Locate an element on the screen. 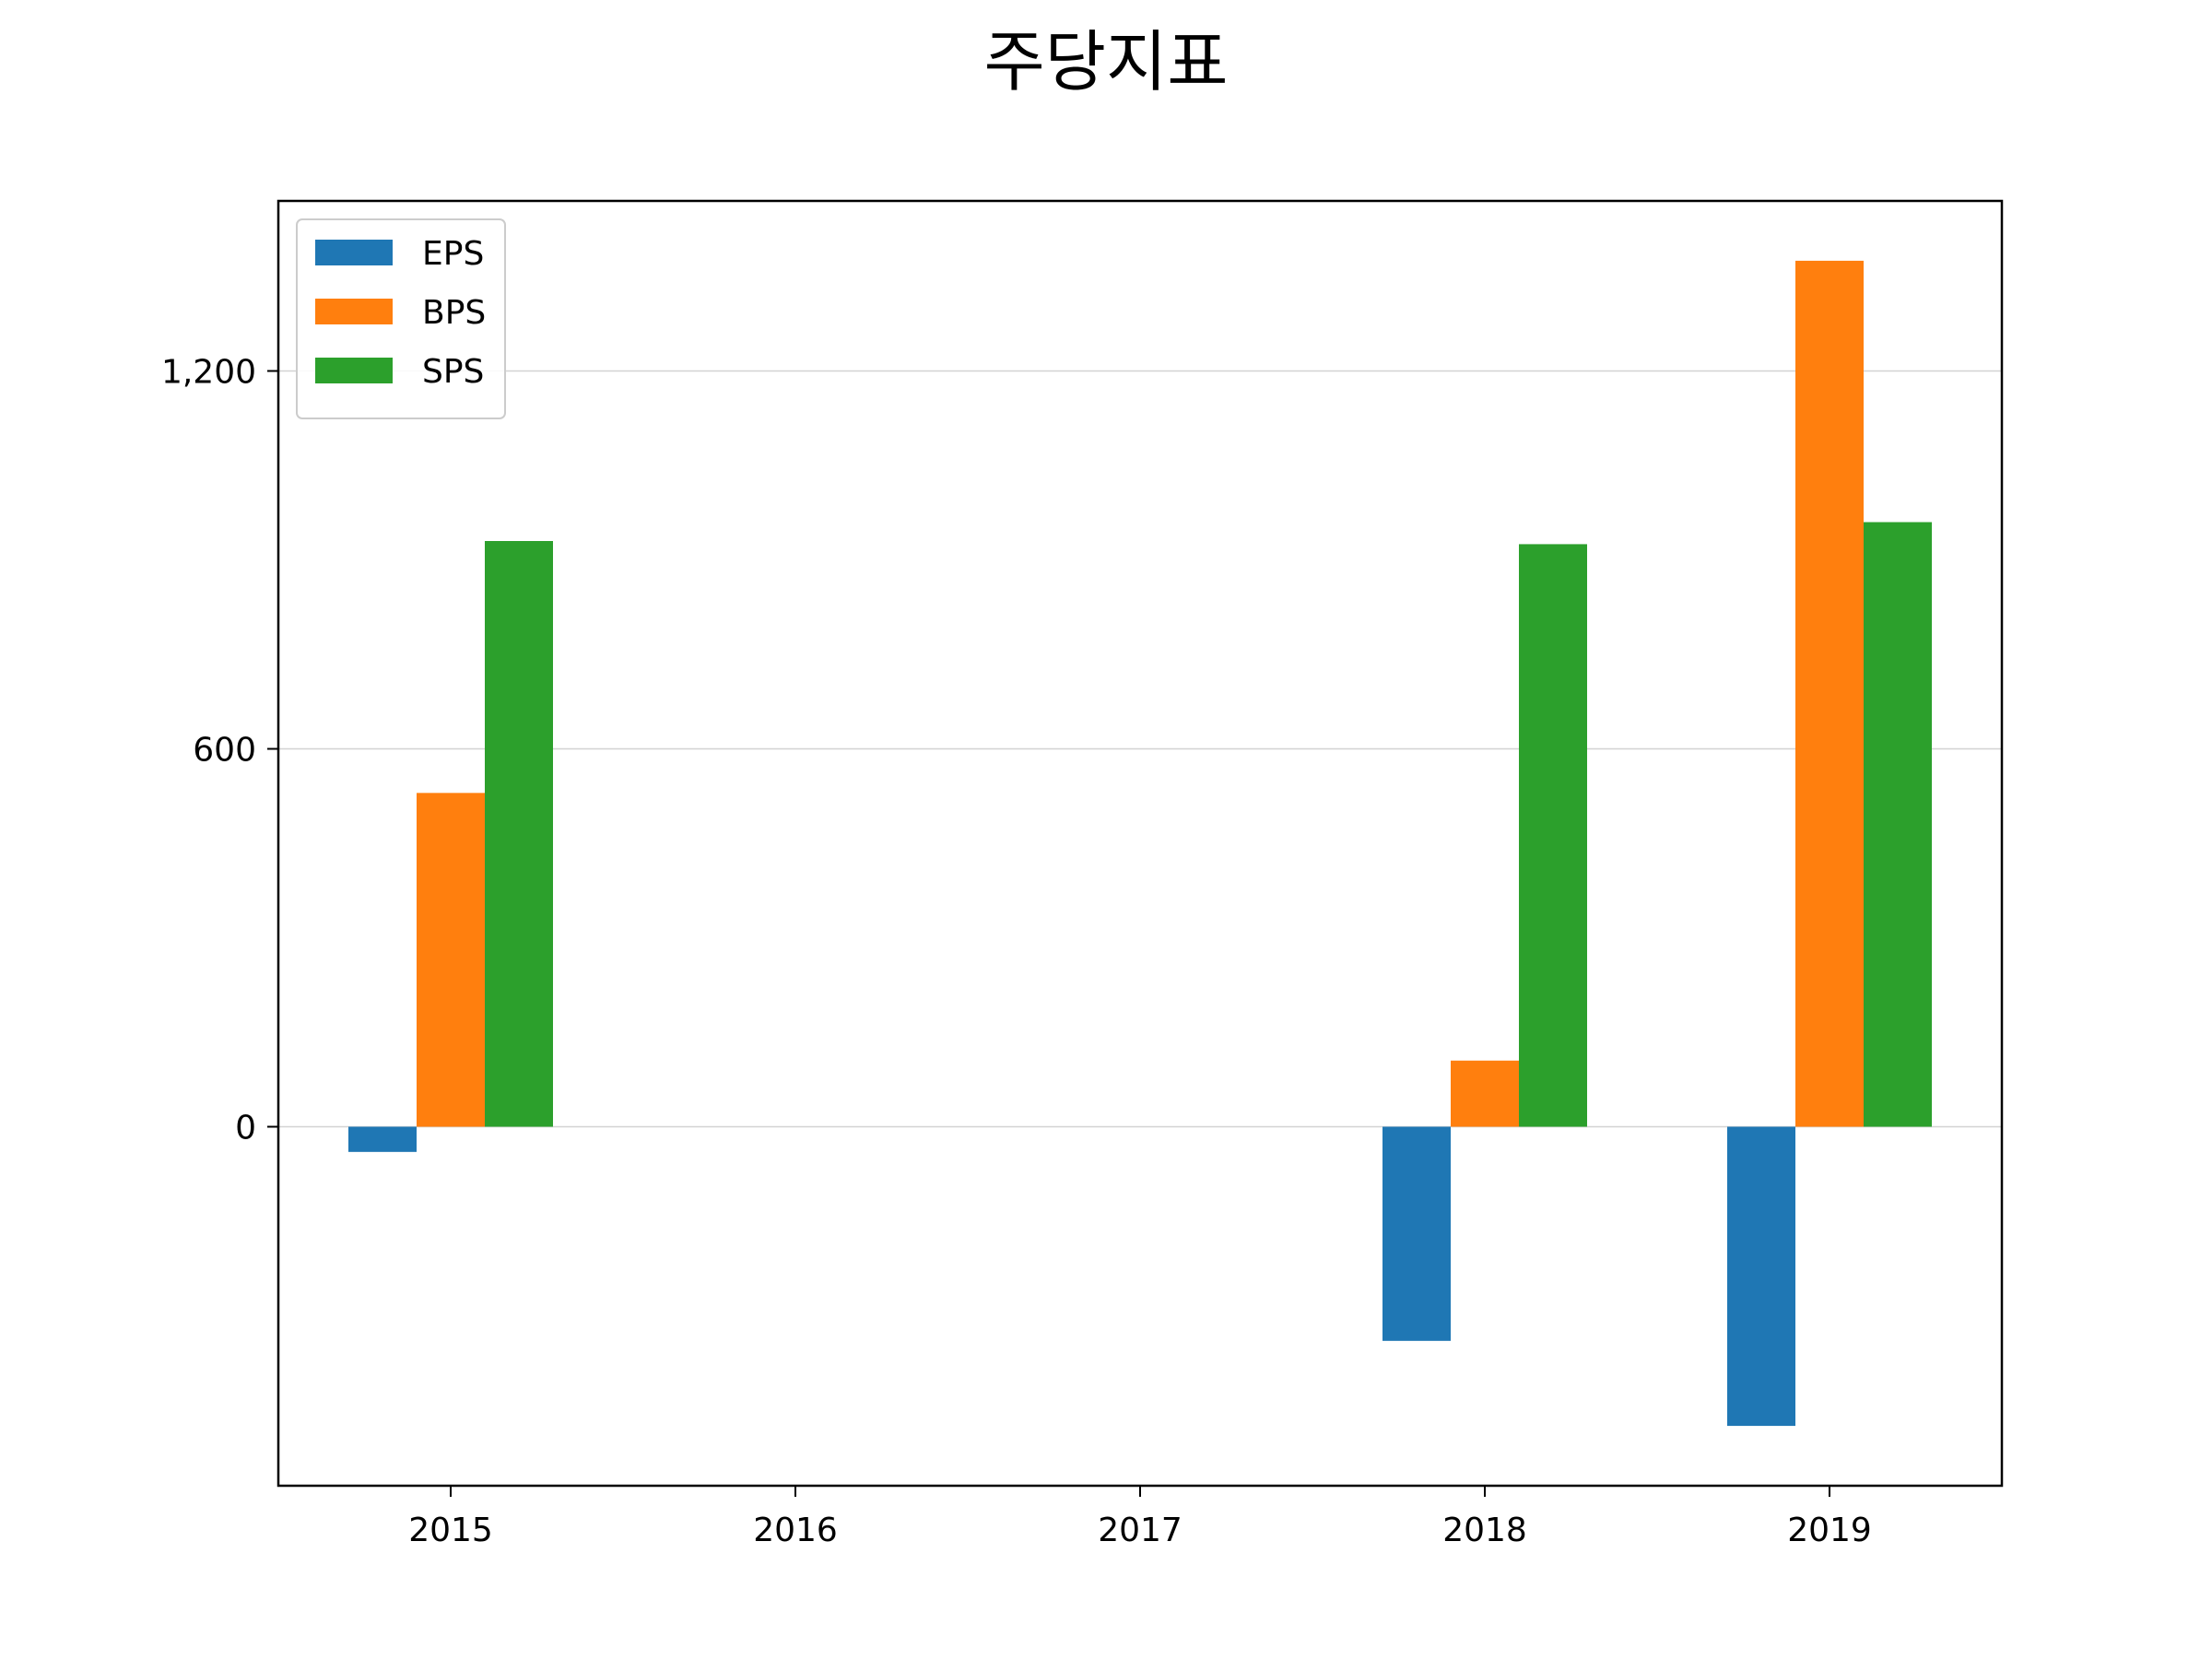 The width and height of the screenshot is (2212, 1659). legend-label-sps: SPS is located at coordinates (453, 372).